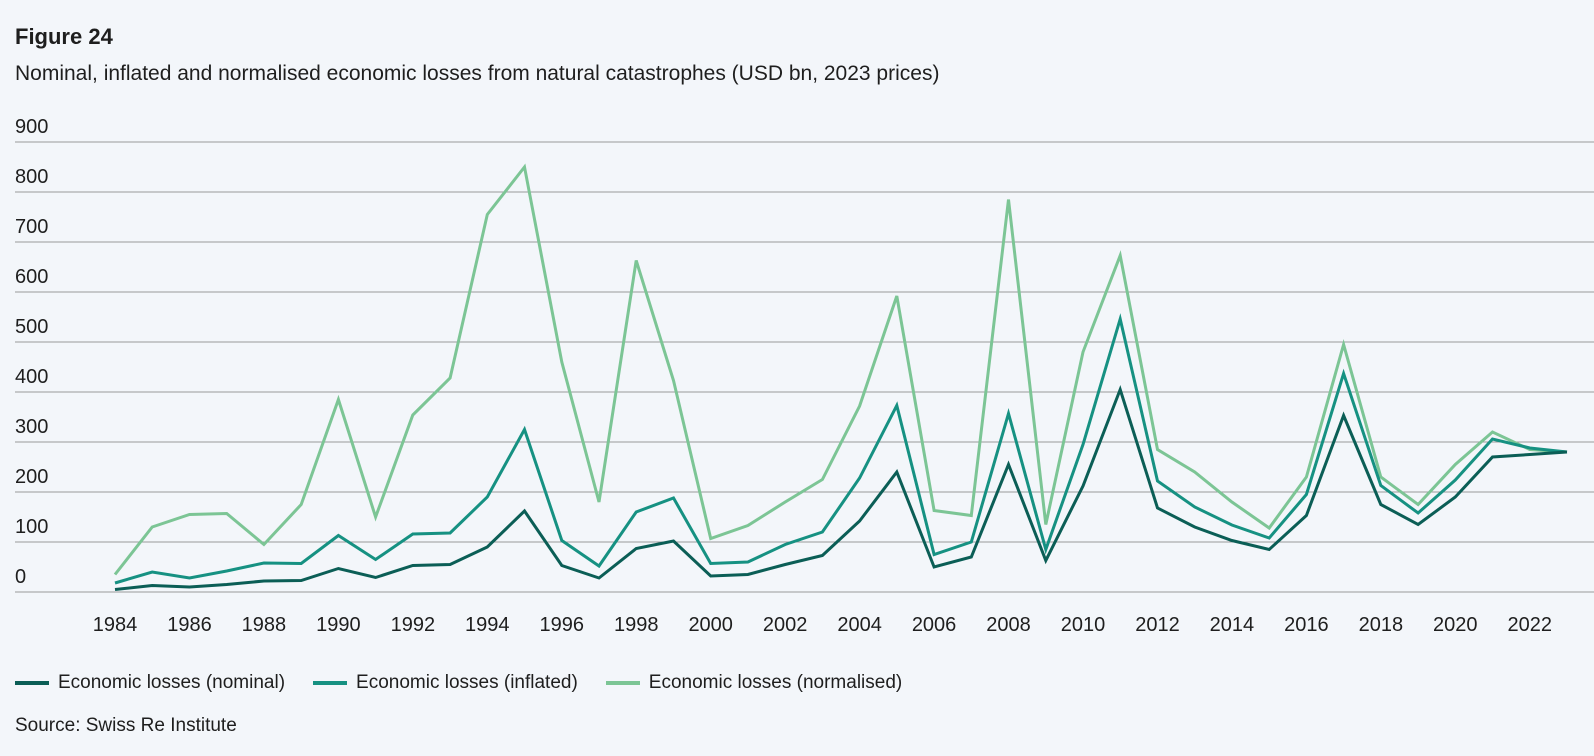 Image resolution: width=1594 pixels, height=756 pixels. Describe the element at coordinates (31, 527) in the screenshot. I see `y-tick-label-100: 100` at that location.